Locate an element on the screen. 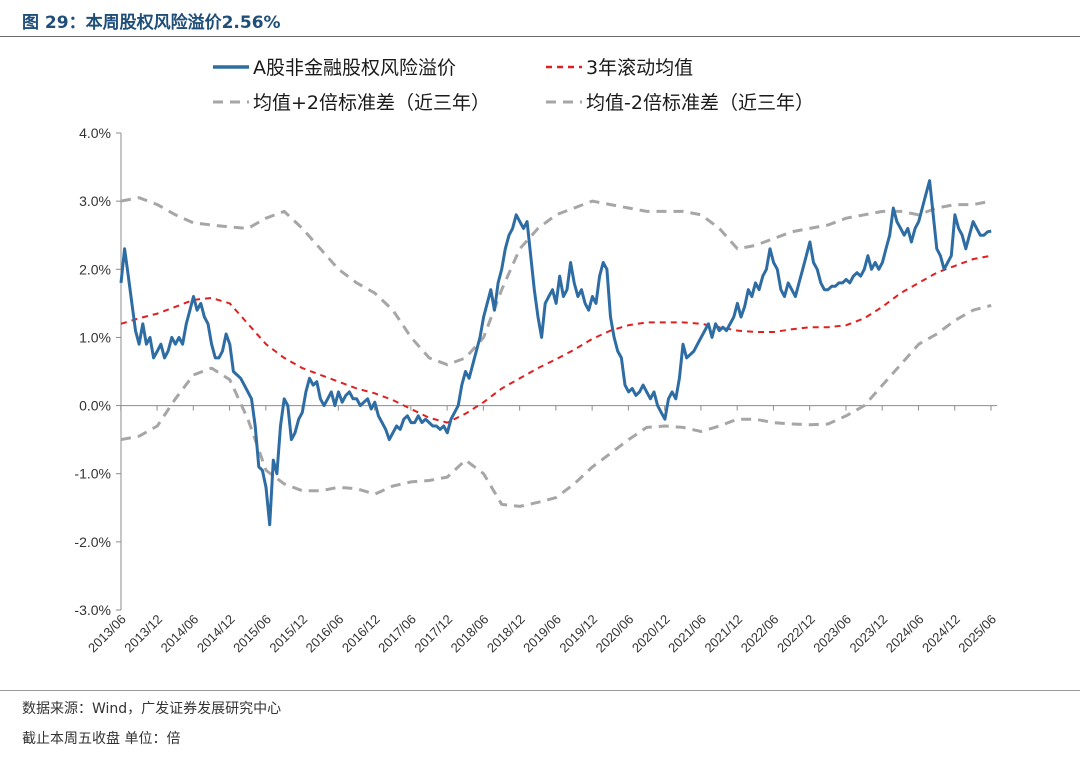 This screenshot has width=1080, height=757. x-tick-label: 2021/06 is located at coordinates (687, 634).